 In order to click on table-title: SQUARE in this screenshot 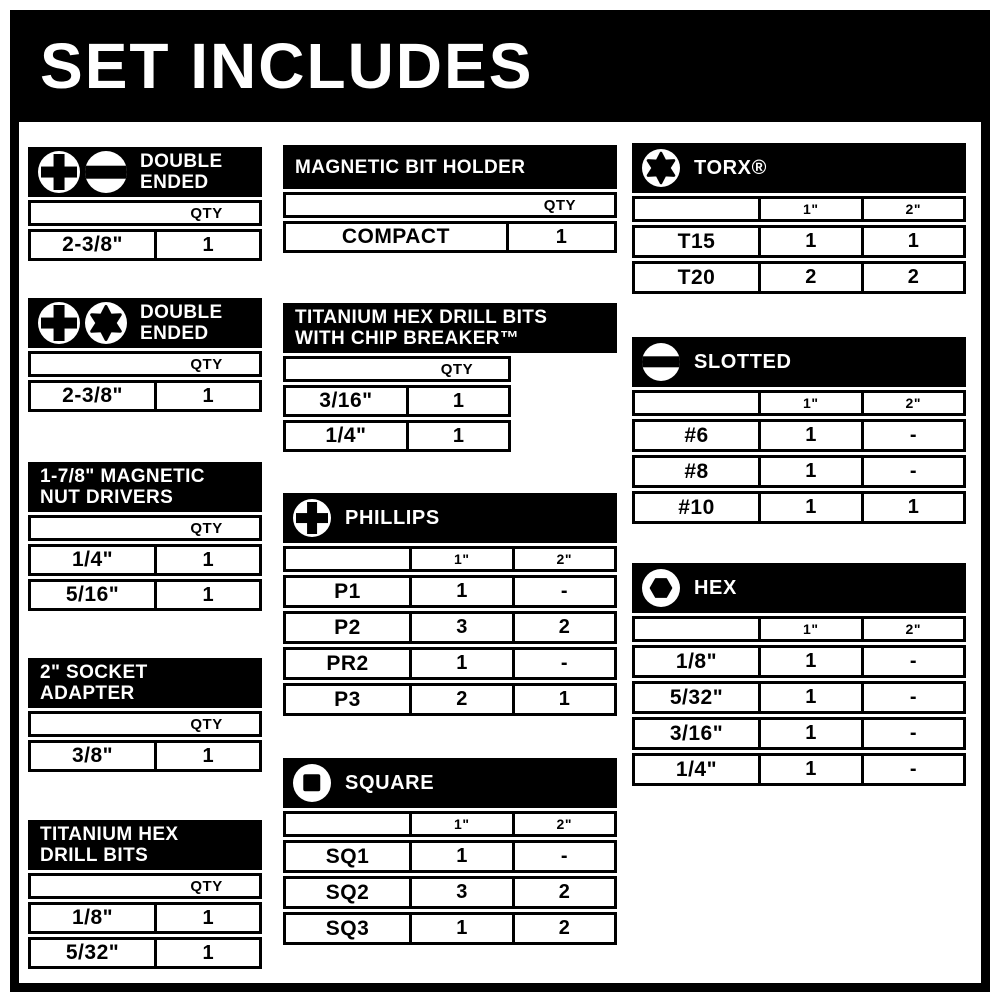, I will do `click(390, 782)`.